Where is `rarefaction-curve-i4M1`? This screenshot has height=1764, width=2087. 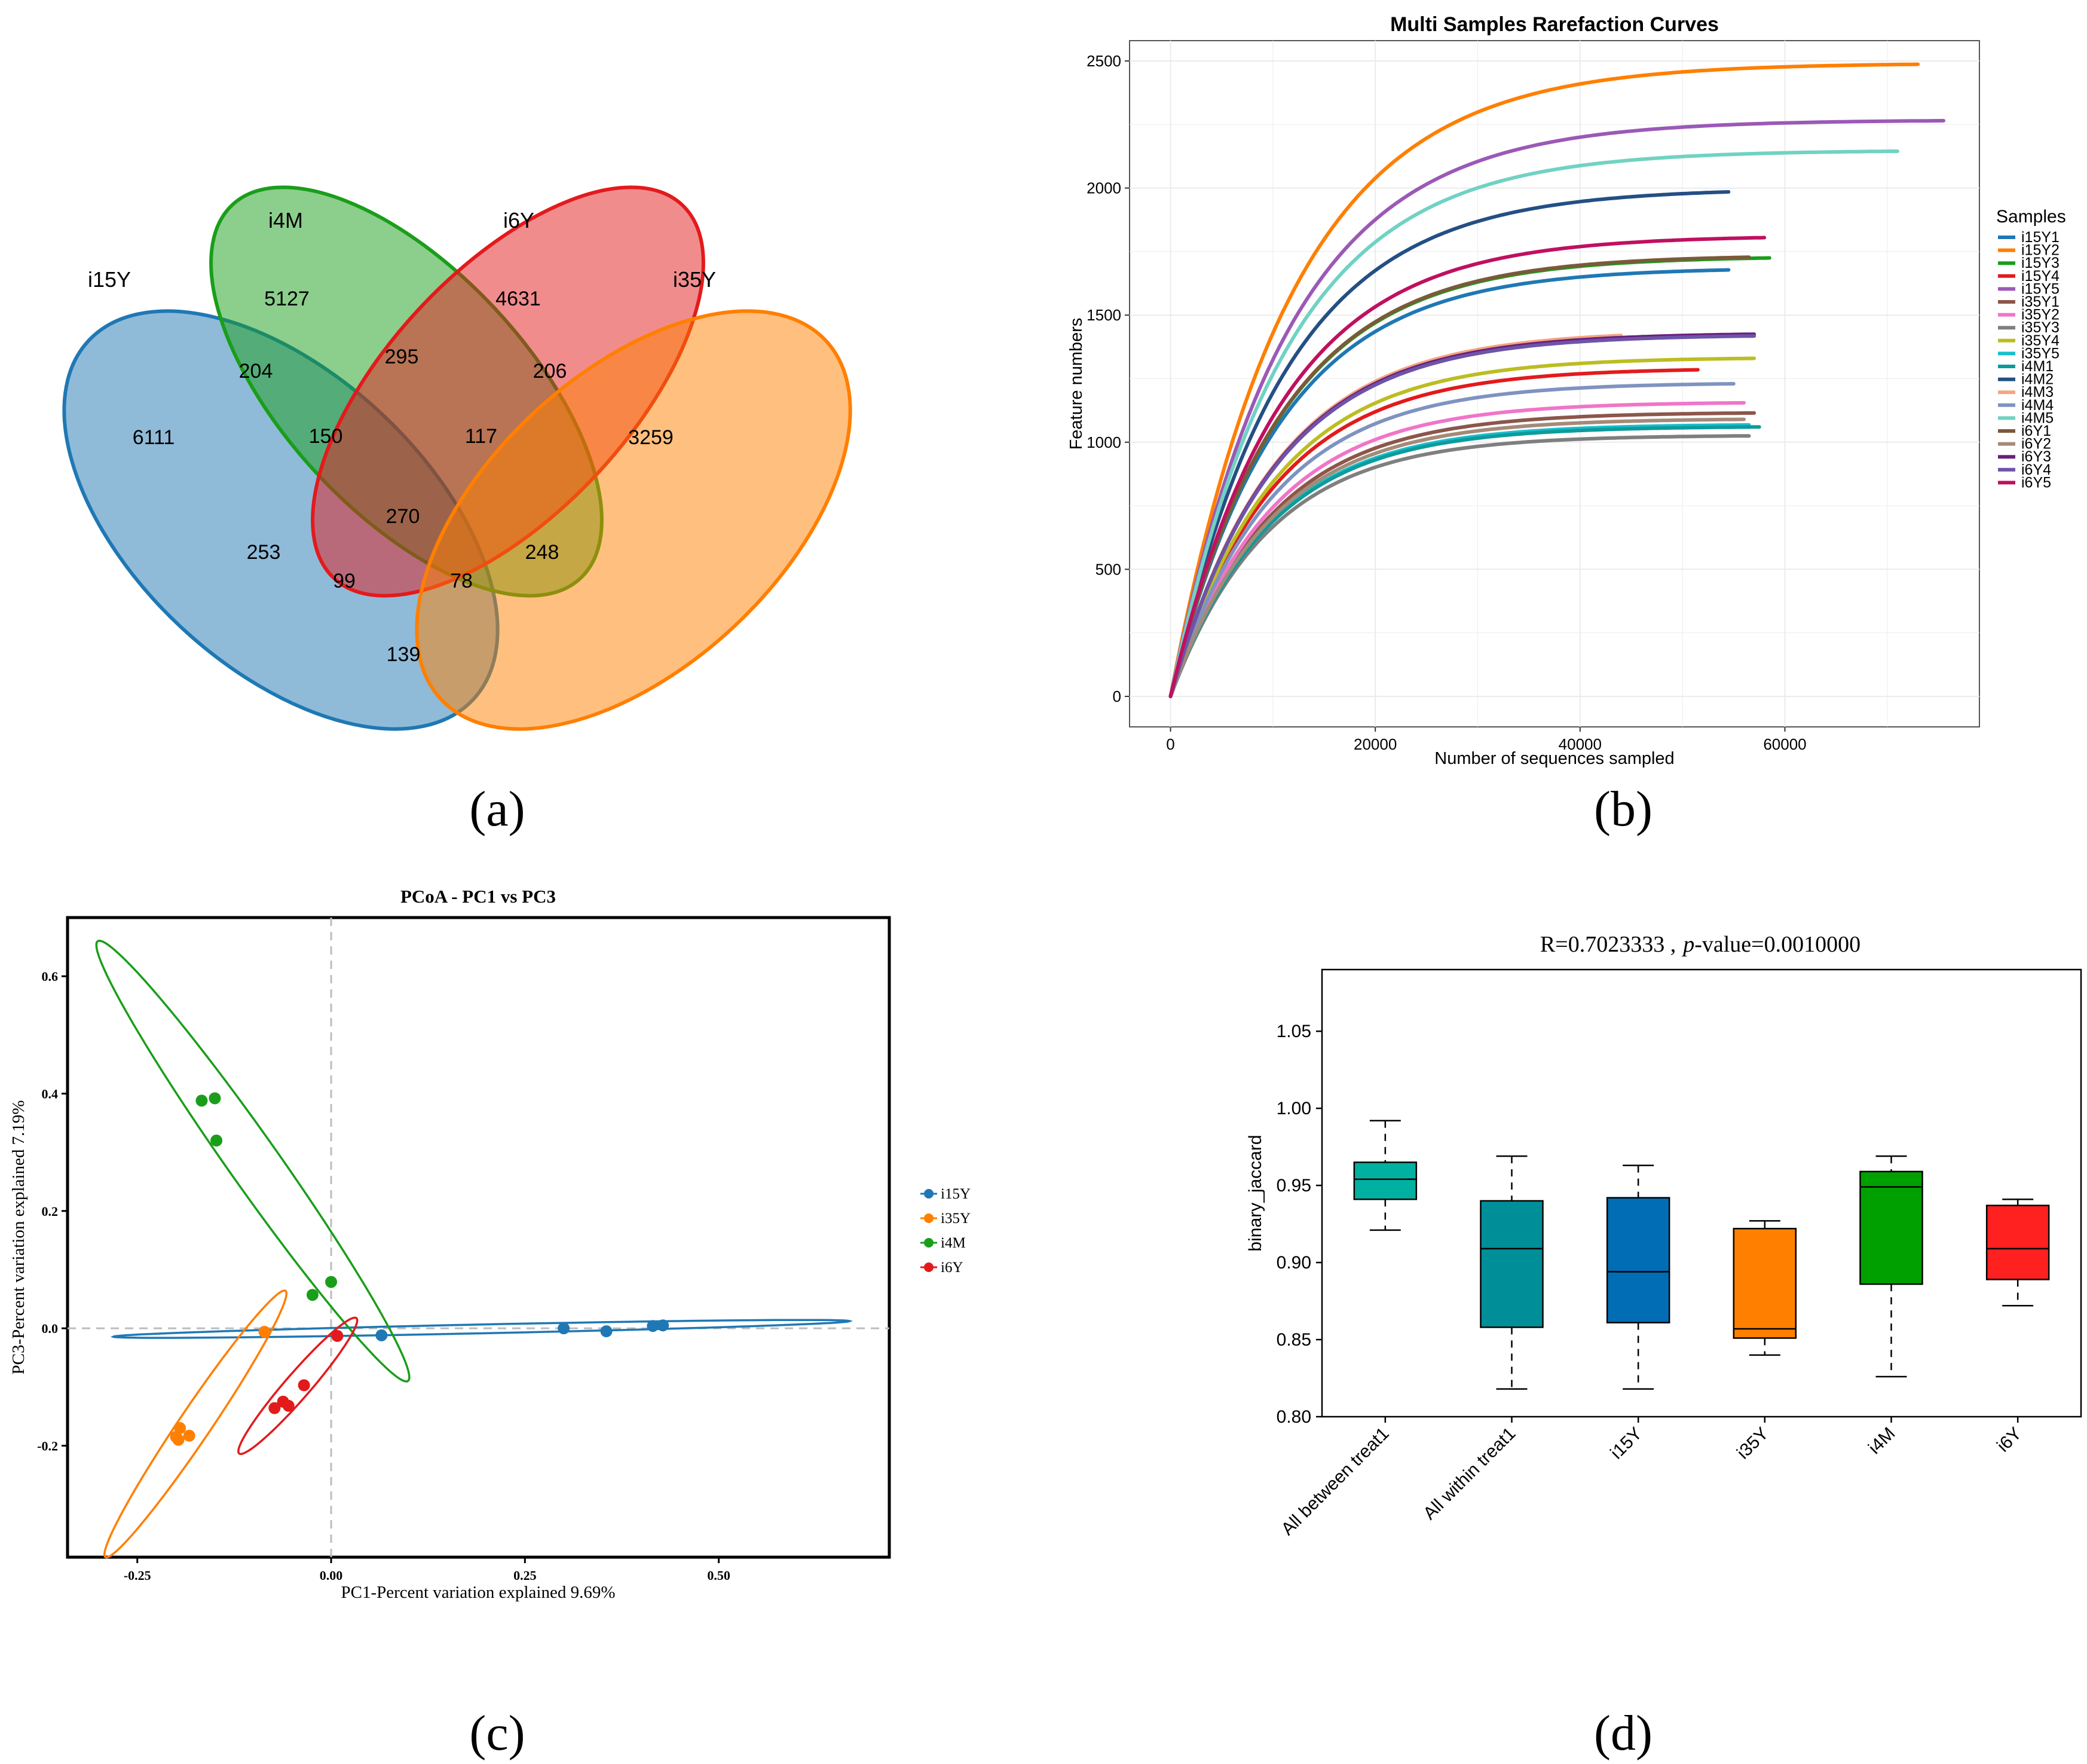 rarefaction-curve-i4M1 is located at coordinates (1464, 561).